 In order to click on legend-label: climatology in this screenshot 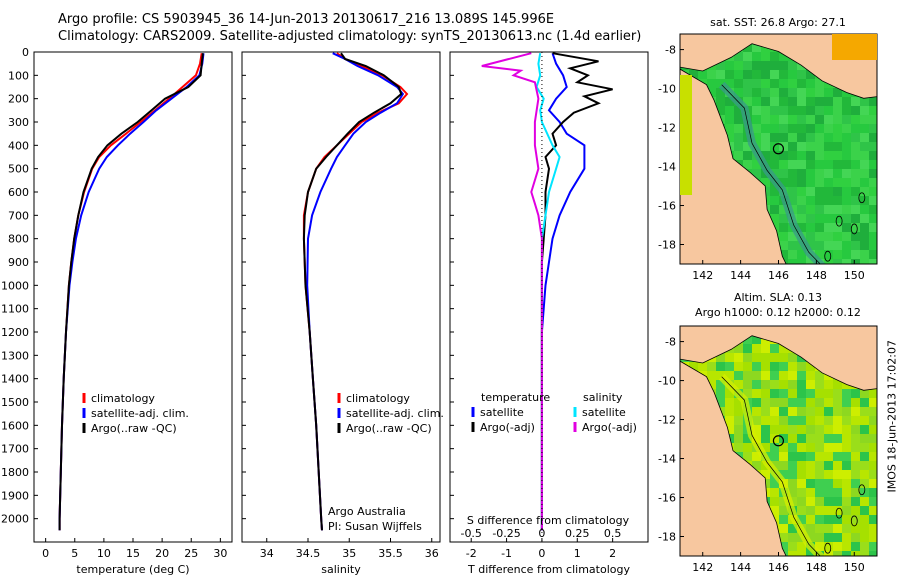, I will do `click(378, 398)`.